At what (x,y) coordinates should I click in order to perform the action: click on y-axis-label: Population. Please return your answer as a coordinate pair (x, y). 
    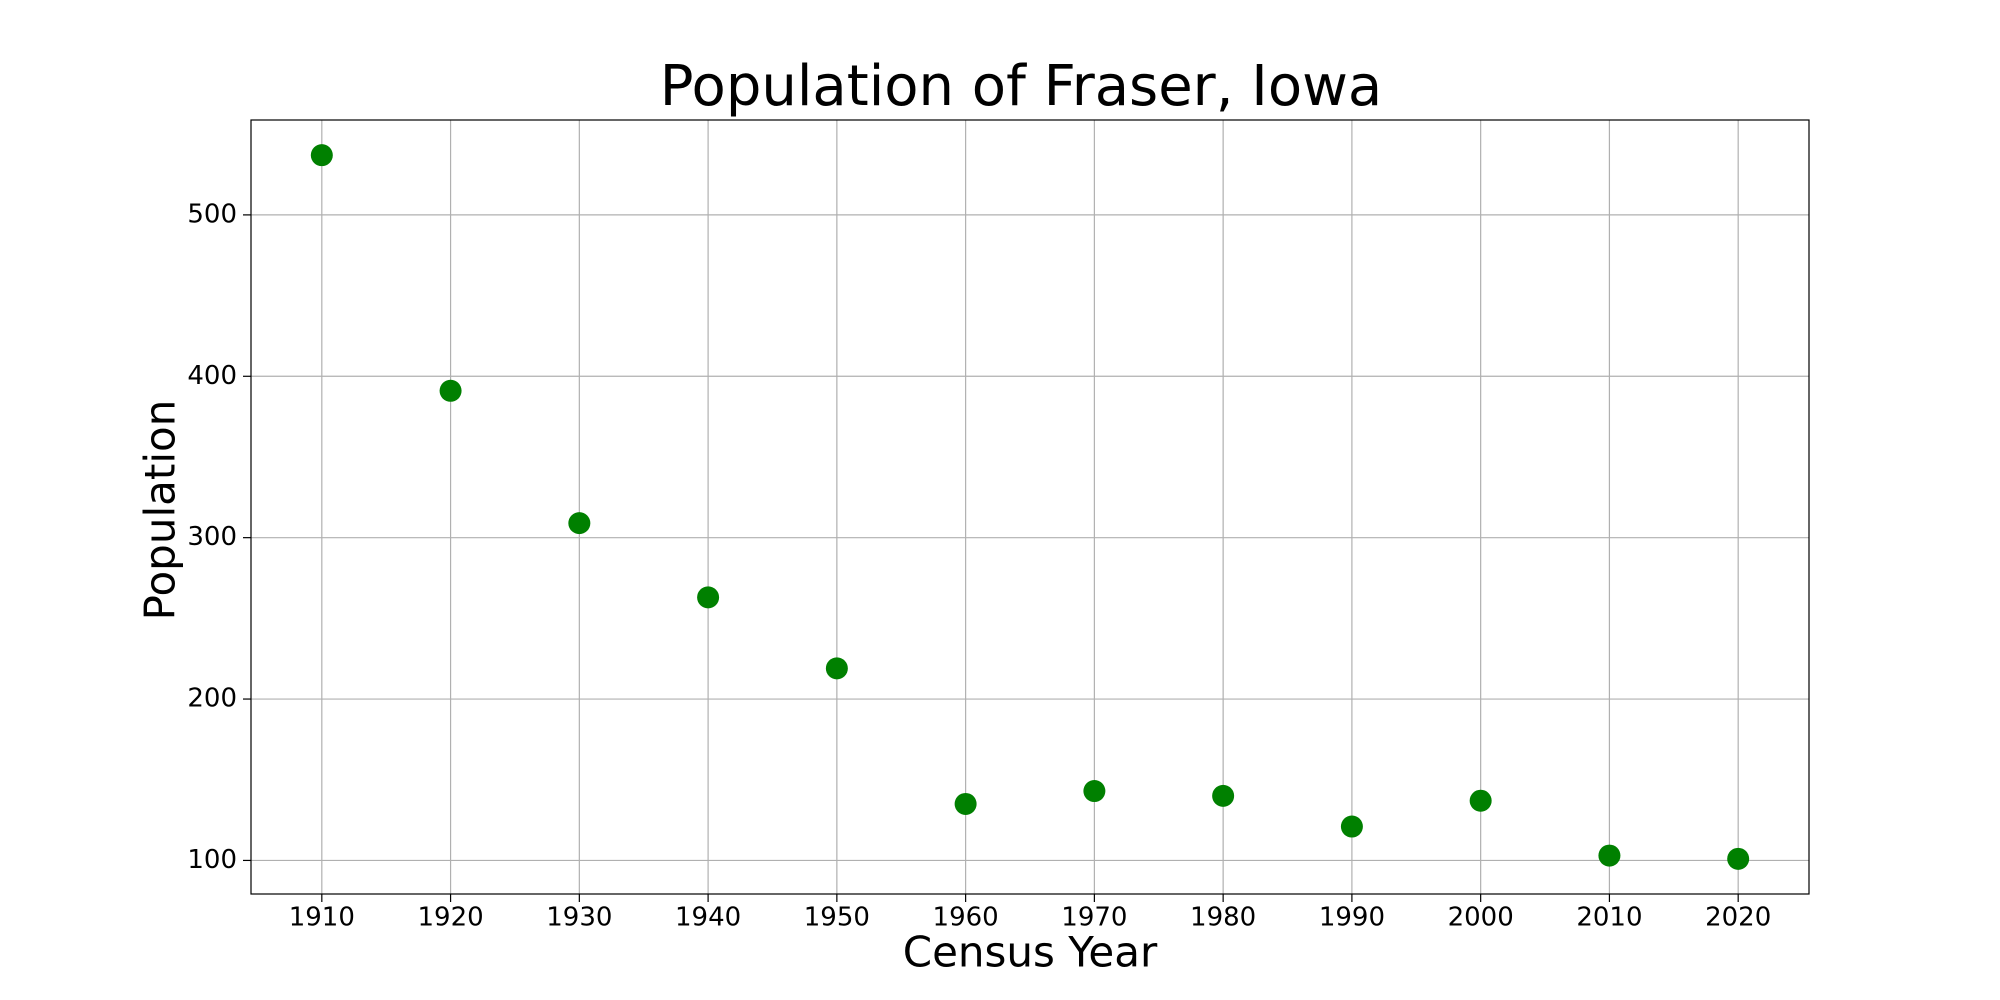
    Looking at the image, I should click on (160, 510).